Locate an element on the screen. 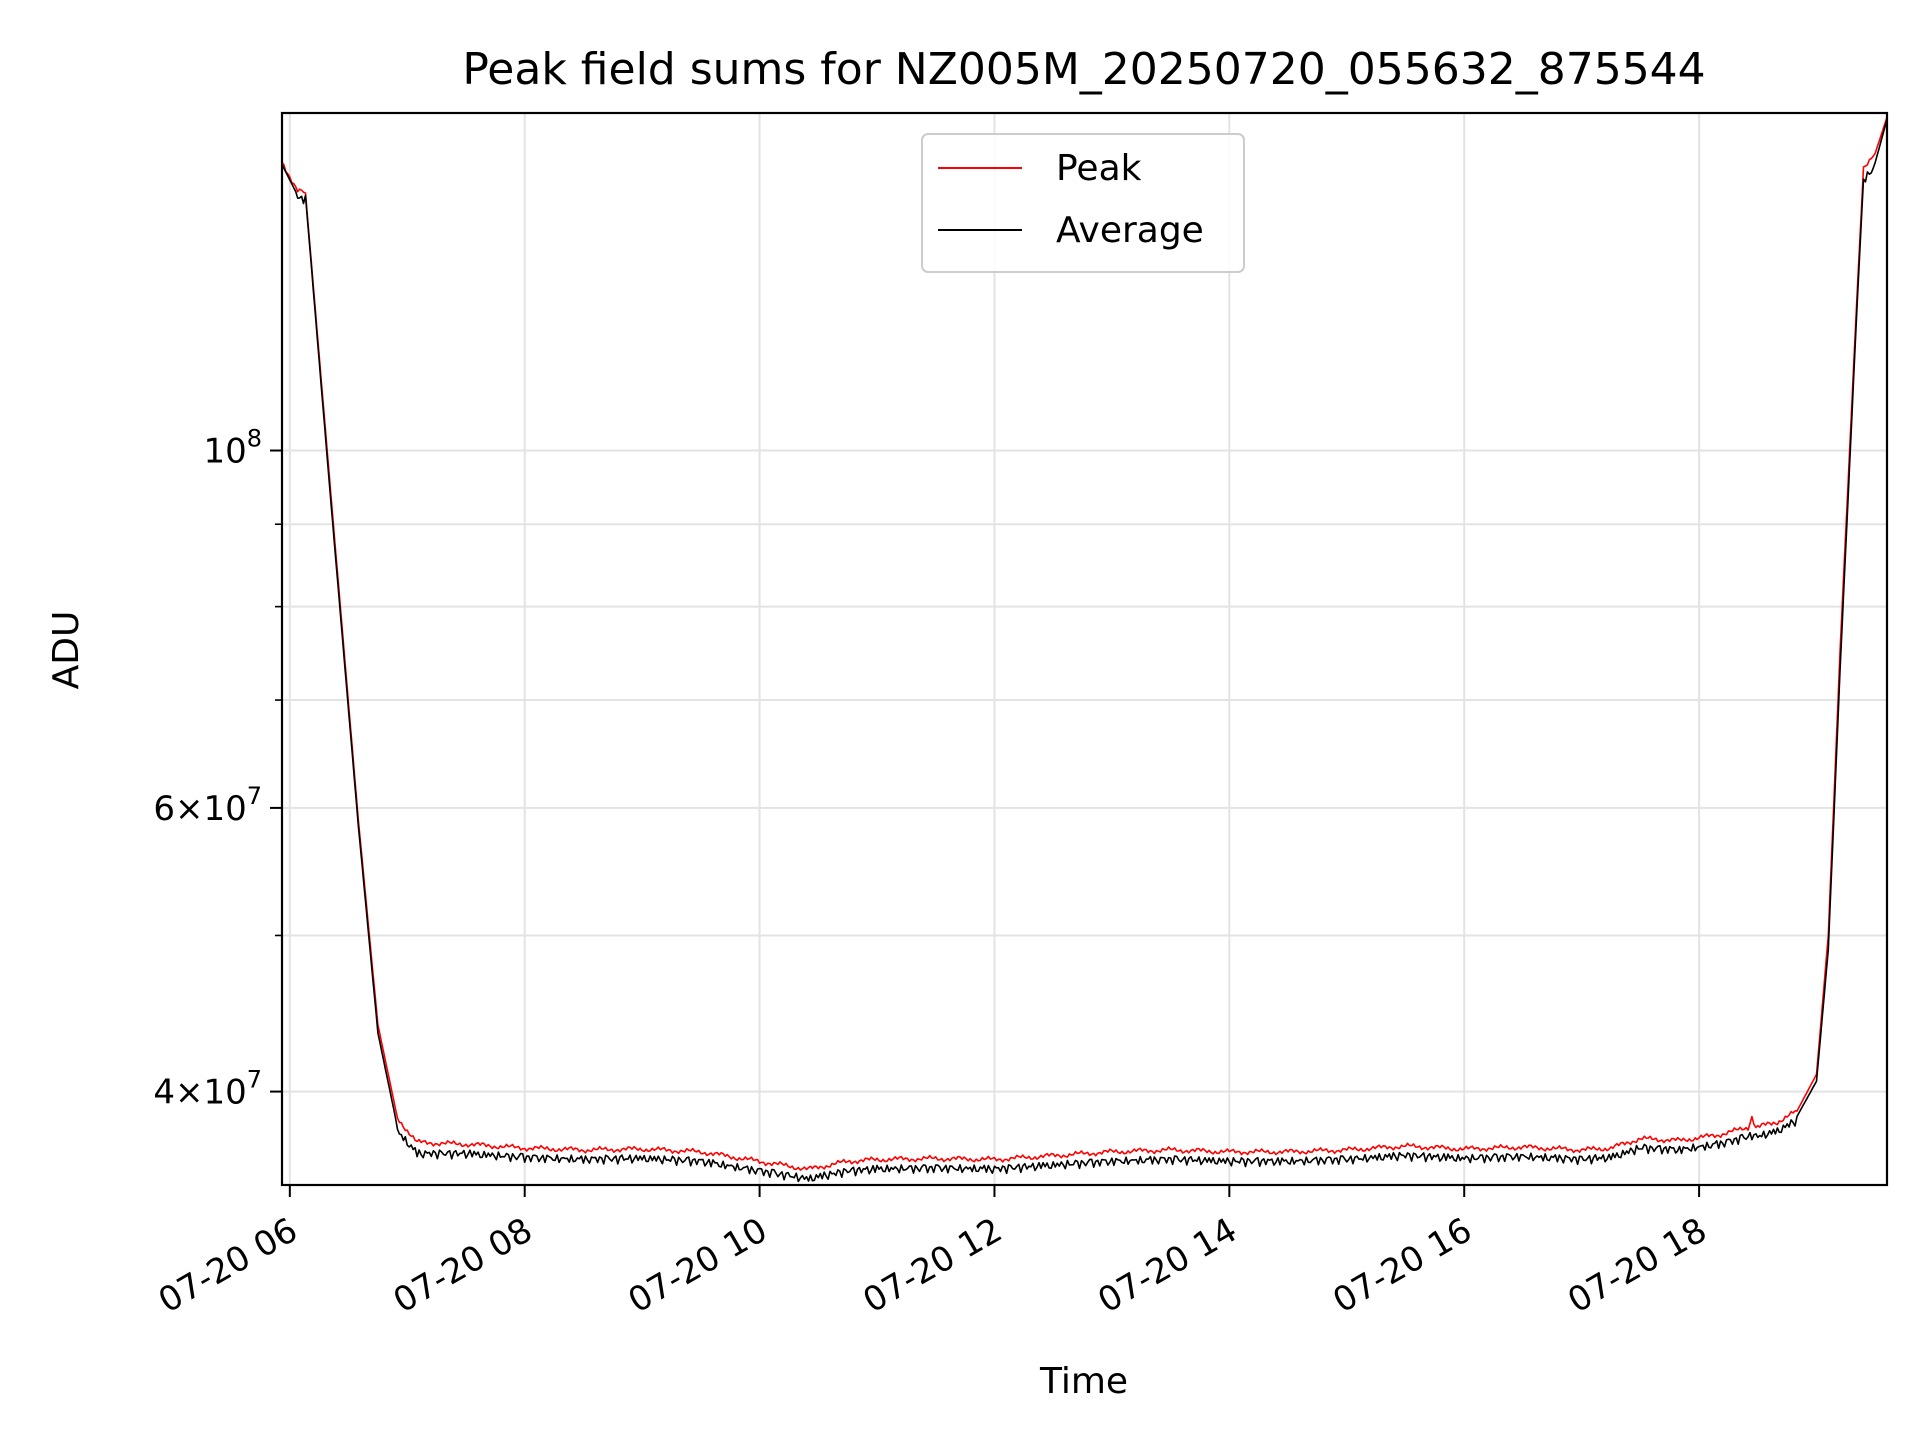  legend-label-average: Average is located at coordinates (1130, 230).